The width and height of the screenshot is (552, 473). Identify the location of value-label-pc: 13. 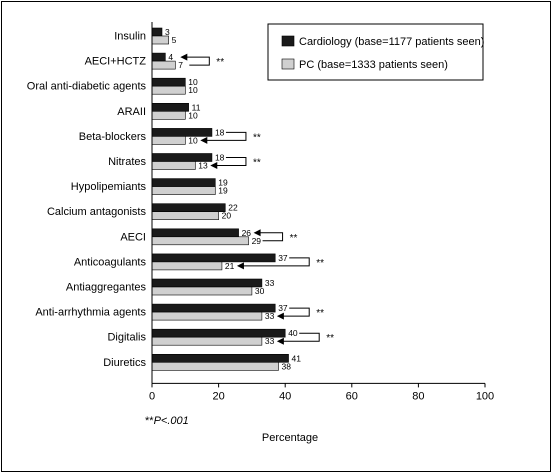
(203, 166).